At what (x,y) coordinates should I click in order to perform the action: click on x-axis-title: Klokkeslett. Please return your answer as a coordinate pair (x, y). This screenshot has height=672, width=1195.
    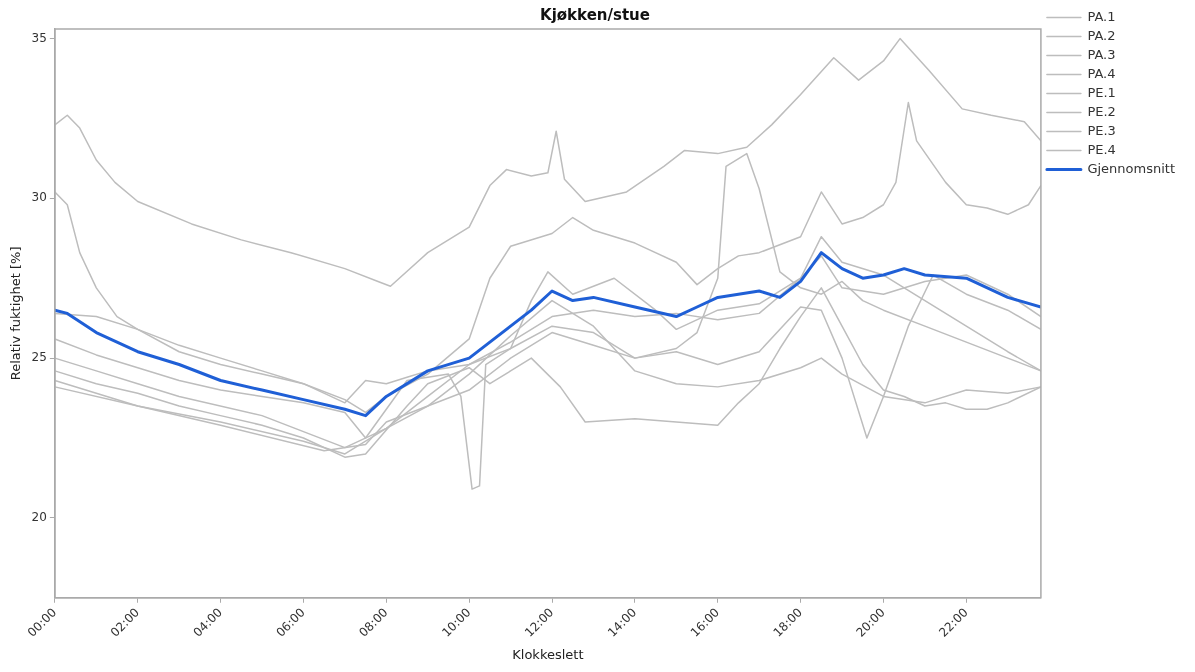
    Looking at the image, I should click on (548, 654).